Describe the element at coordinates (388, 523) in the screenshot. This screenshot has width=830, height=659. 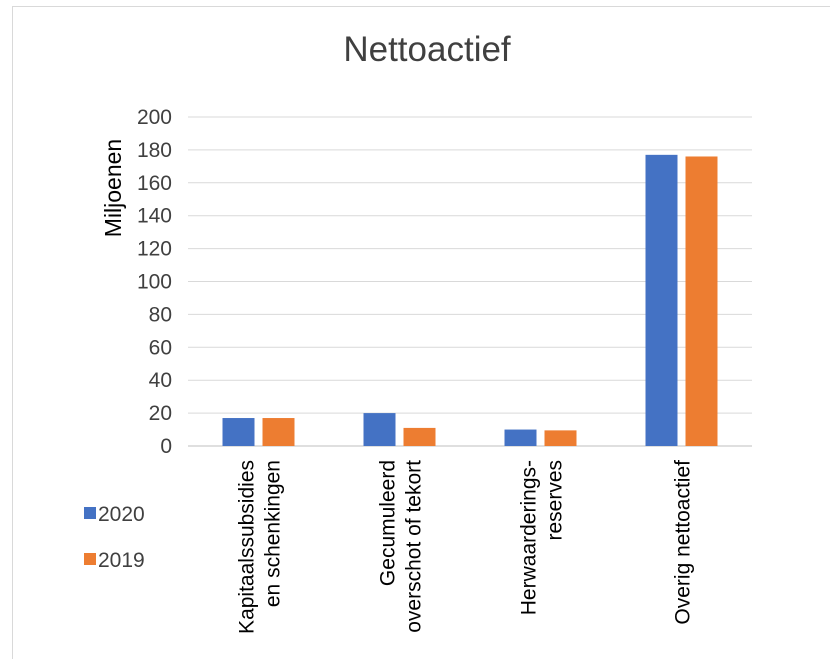
I see `x-category-label: Gecumuleerd` at that location.